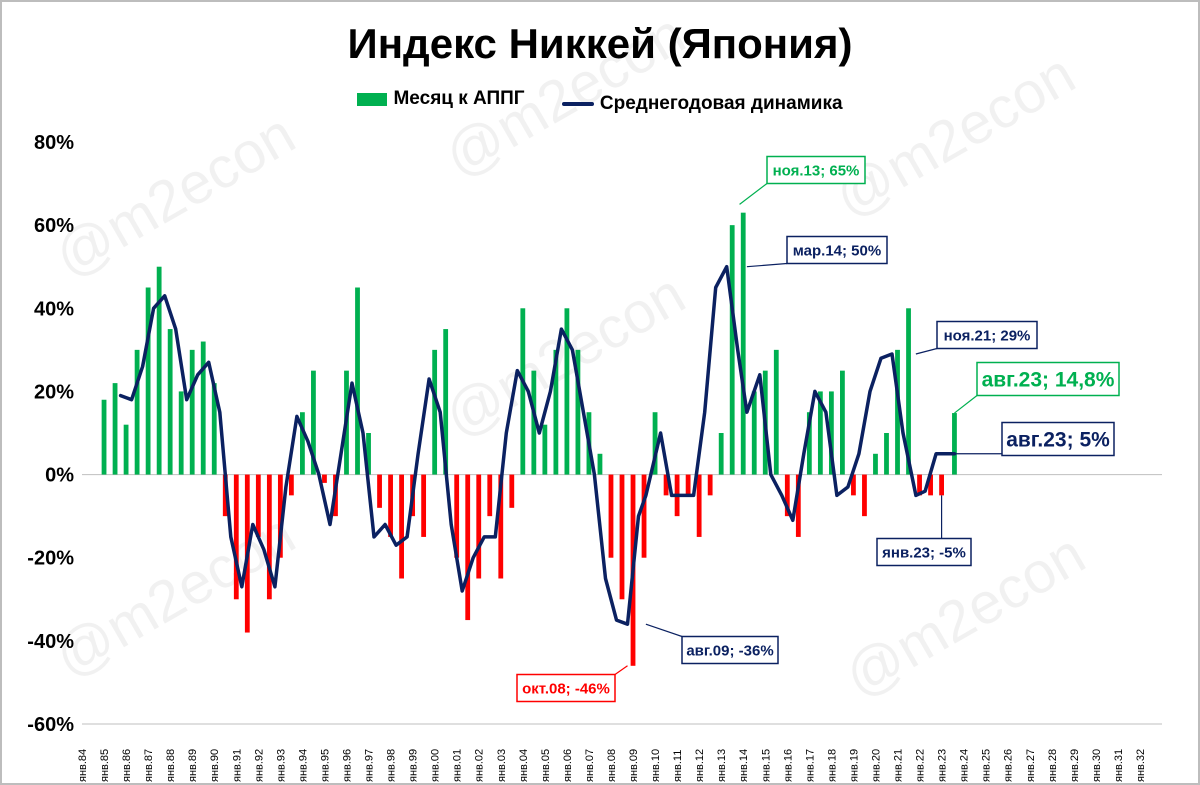  I want to click on annotation-label: авг.23; 5%, so click(1058, 440).